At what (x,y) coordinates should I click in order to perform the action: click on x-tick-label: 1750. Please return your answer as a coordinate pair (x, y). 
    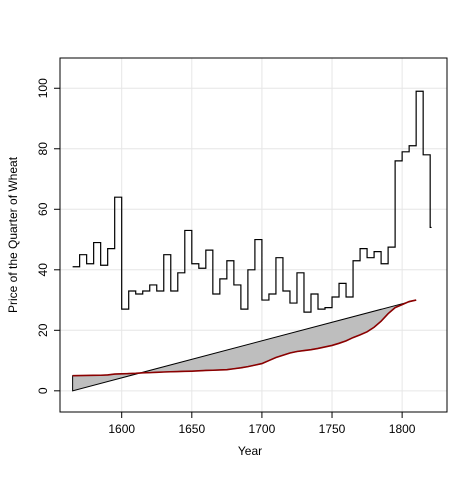
    Looking at the image, I should click on (332, 429).